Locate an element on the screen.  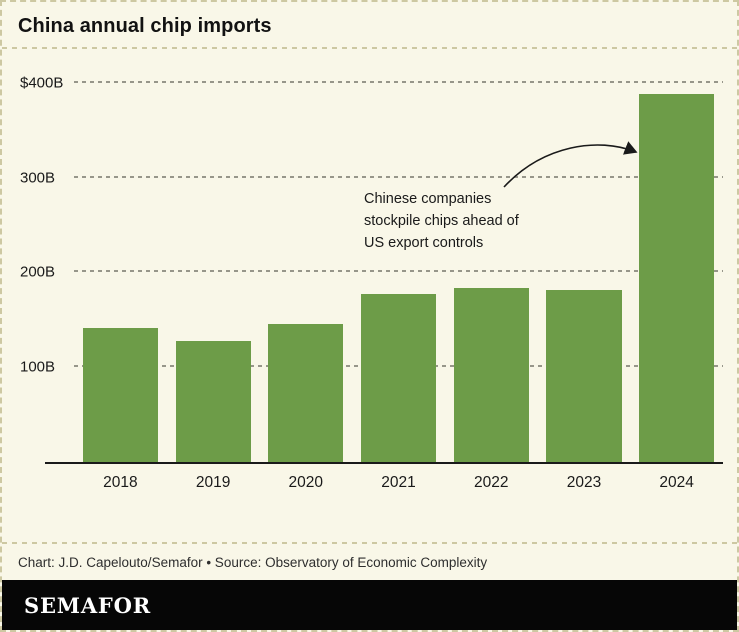
y-tick-label-100: 100B is located at coordinates (38, 367).